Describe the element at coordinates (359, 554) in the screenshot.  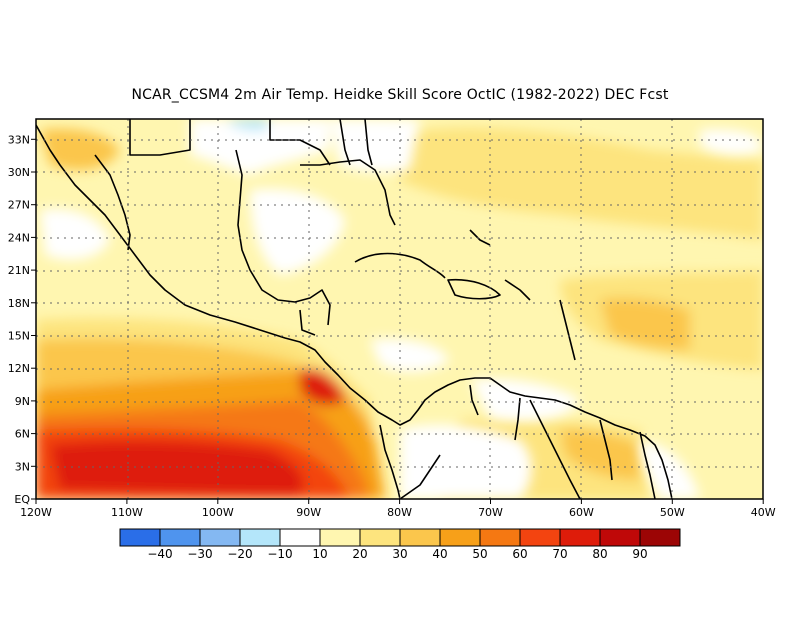
I see `colorbar-label: 20` at that location.